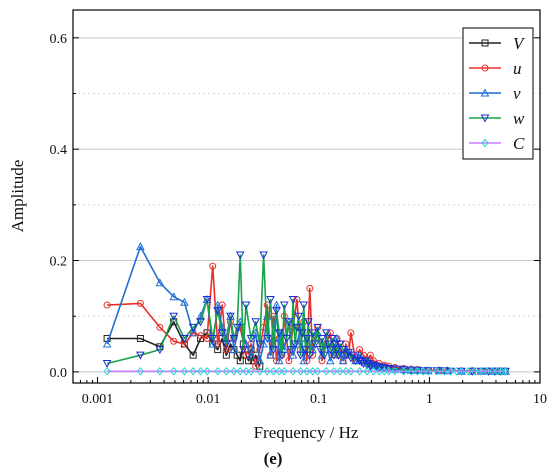 The image size is (550, 473). Describe the element at coordinates (497, 118) in the screenshot. I see `legend-item-w: w` at that location.